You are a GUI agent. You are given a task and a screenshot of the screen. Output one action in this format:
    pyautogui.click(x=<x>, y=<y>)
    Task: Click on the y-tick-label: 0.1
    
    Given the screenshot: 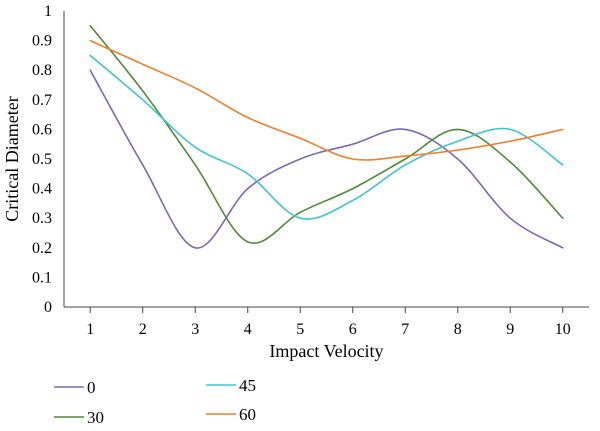 What is the action you would take?
    pyautogui.click(x=42, y=277)
    